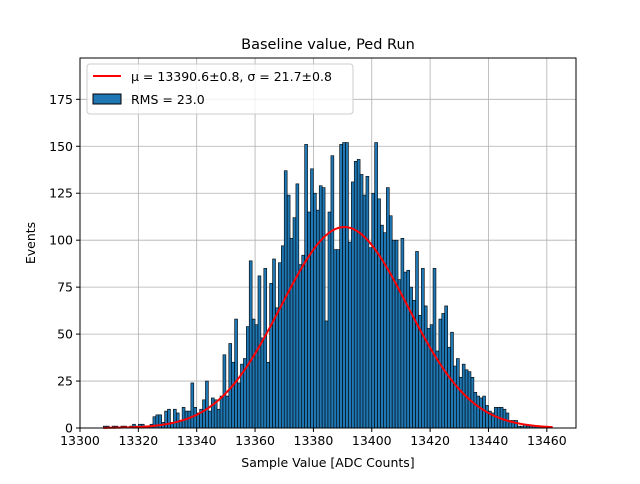  Describe the element at coordinates (65, 381) in the screenshot. I see `y-tick-label: 25` at that location.